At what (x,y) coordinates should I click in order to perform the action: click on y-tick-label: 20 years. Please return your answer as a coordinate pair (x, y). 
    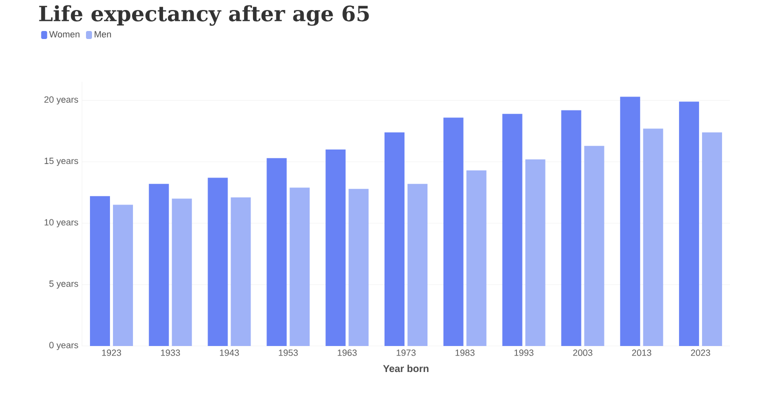
    Looking at the image, I should click on (61, 100).